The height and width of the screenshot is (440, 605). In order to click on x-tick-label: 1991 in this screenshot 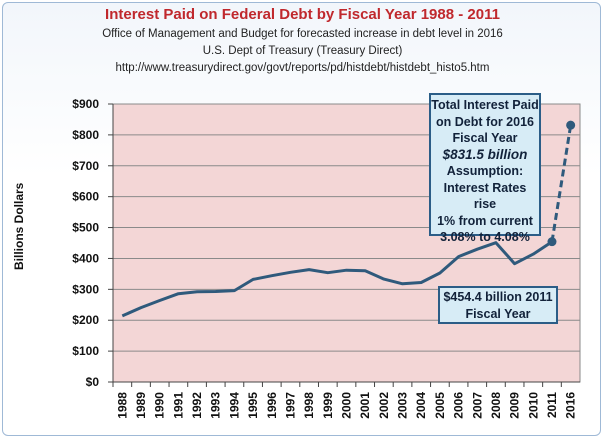, I will do `click(178, 405)`.